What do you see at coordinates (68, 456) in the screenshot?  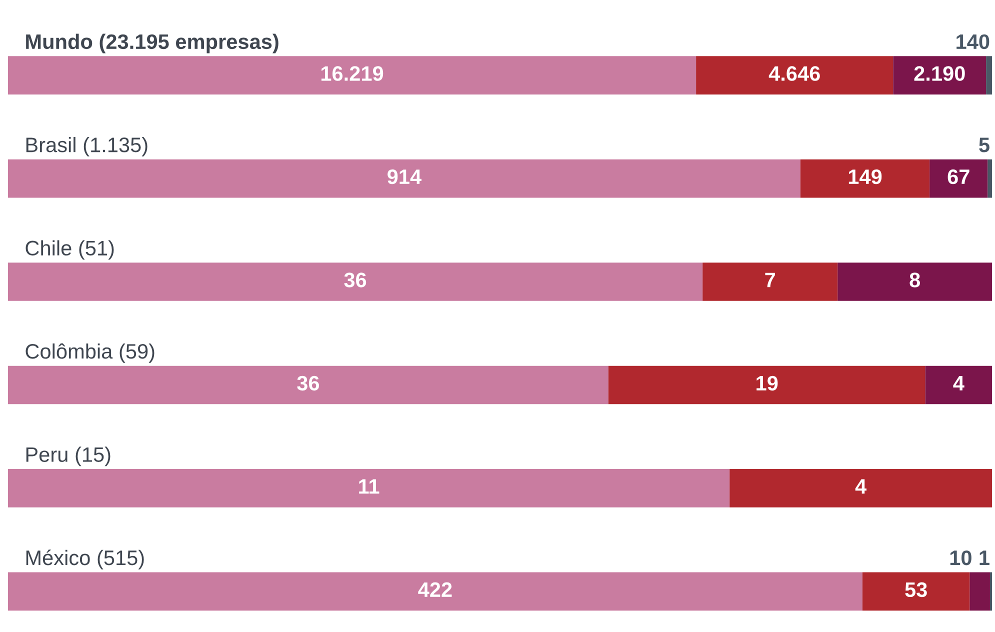 I see `category-label: Peru (15)` at bounding box center [68, 456].